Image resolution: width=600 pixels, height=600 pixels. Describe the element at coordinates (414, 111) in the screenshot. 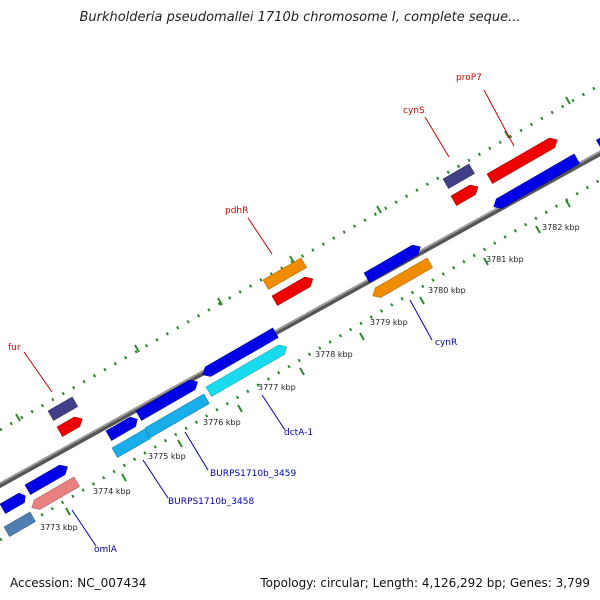

I see `label-cyns: cynS` at that location.